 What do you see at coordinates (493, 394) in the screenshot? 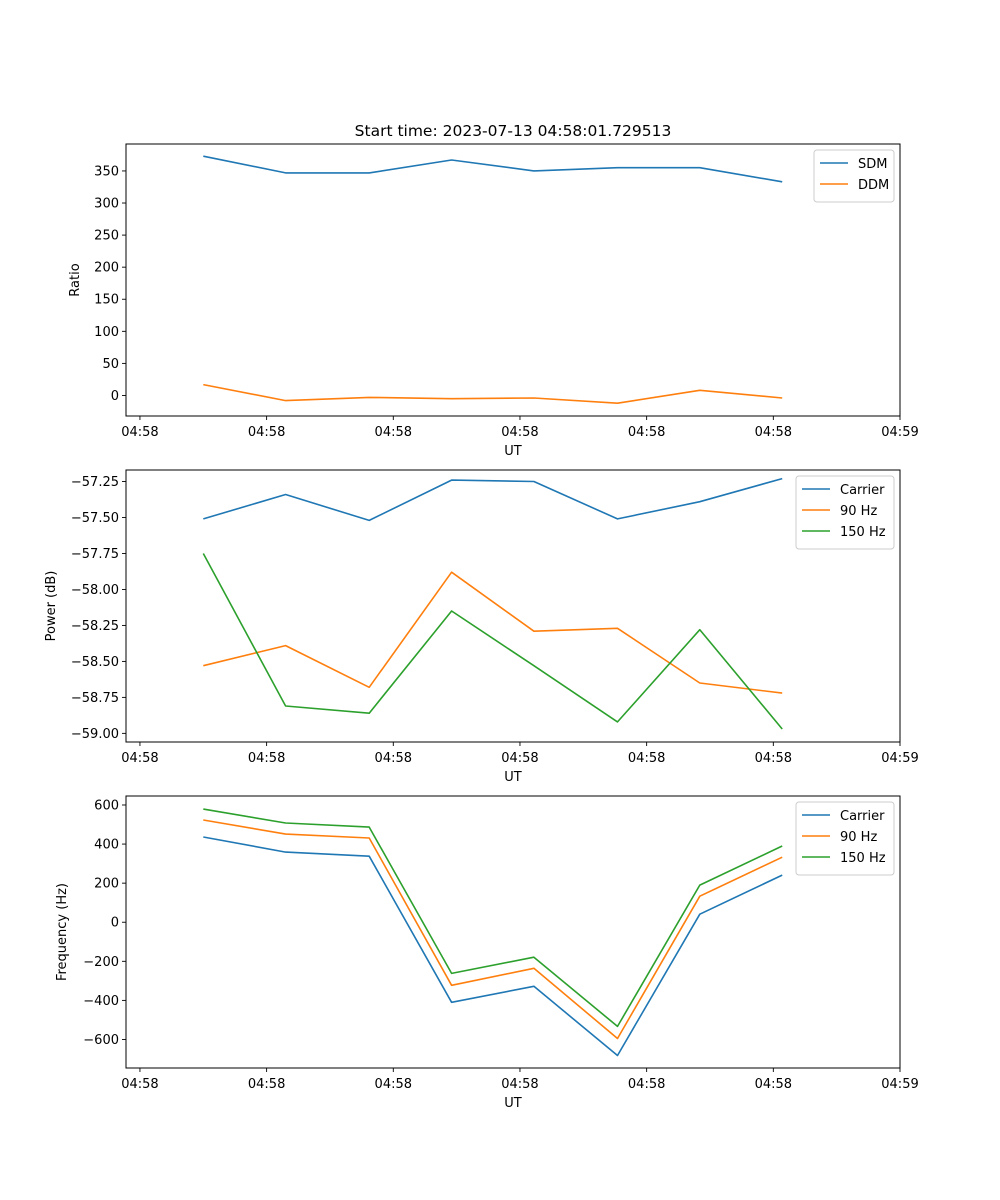
I see `series-line-ddm` at bounding box center [493, 394].